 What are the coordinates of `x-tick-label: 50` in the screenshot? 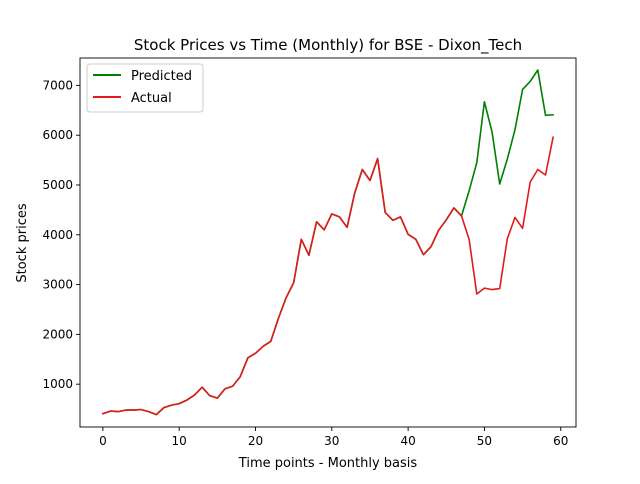 It's located at (484, 441).